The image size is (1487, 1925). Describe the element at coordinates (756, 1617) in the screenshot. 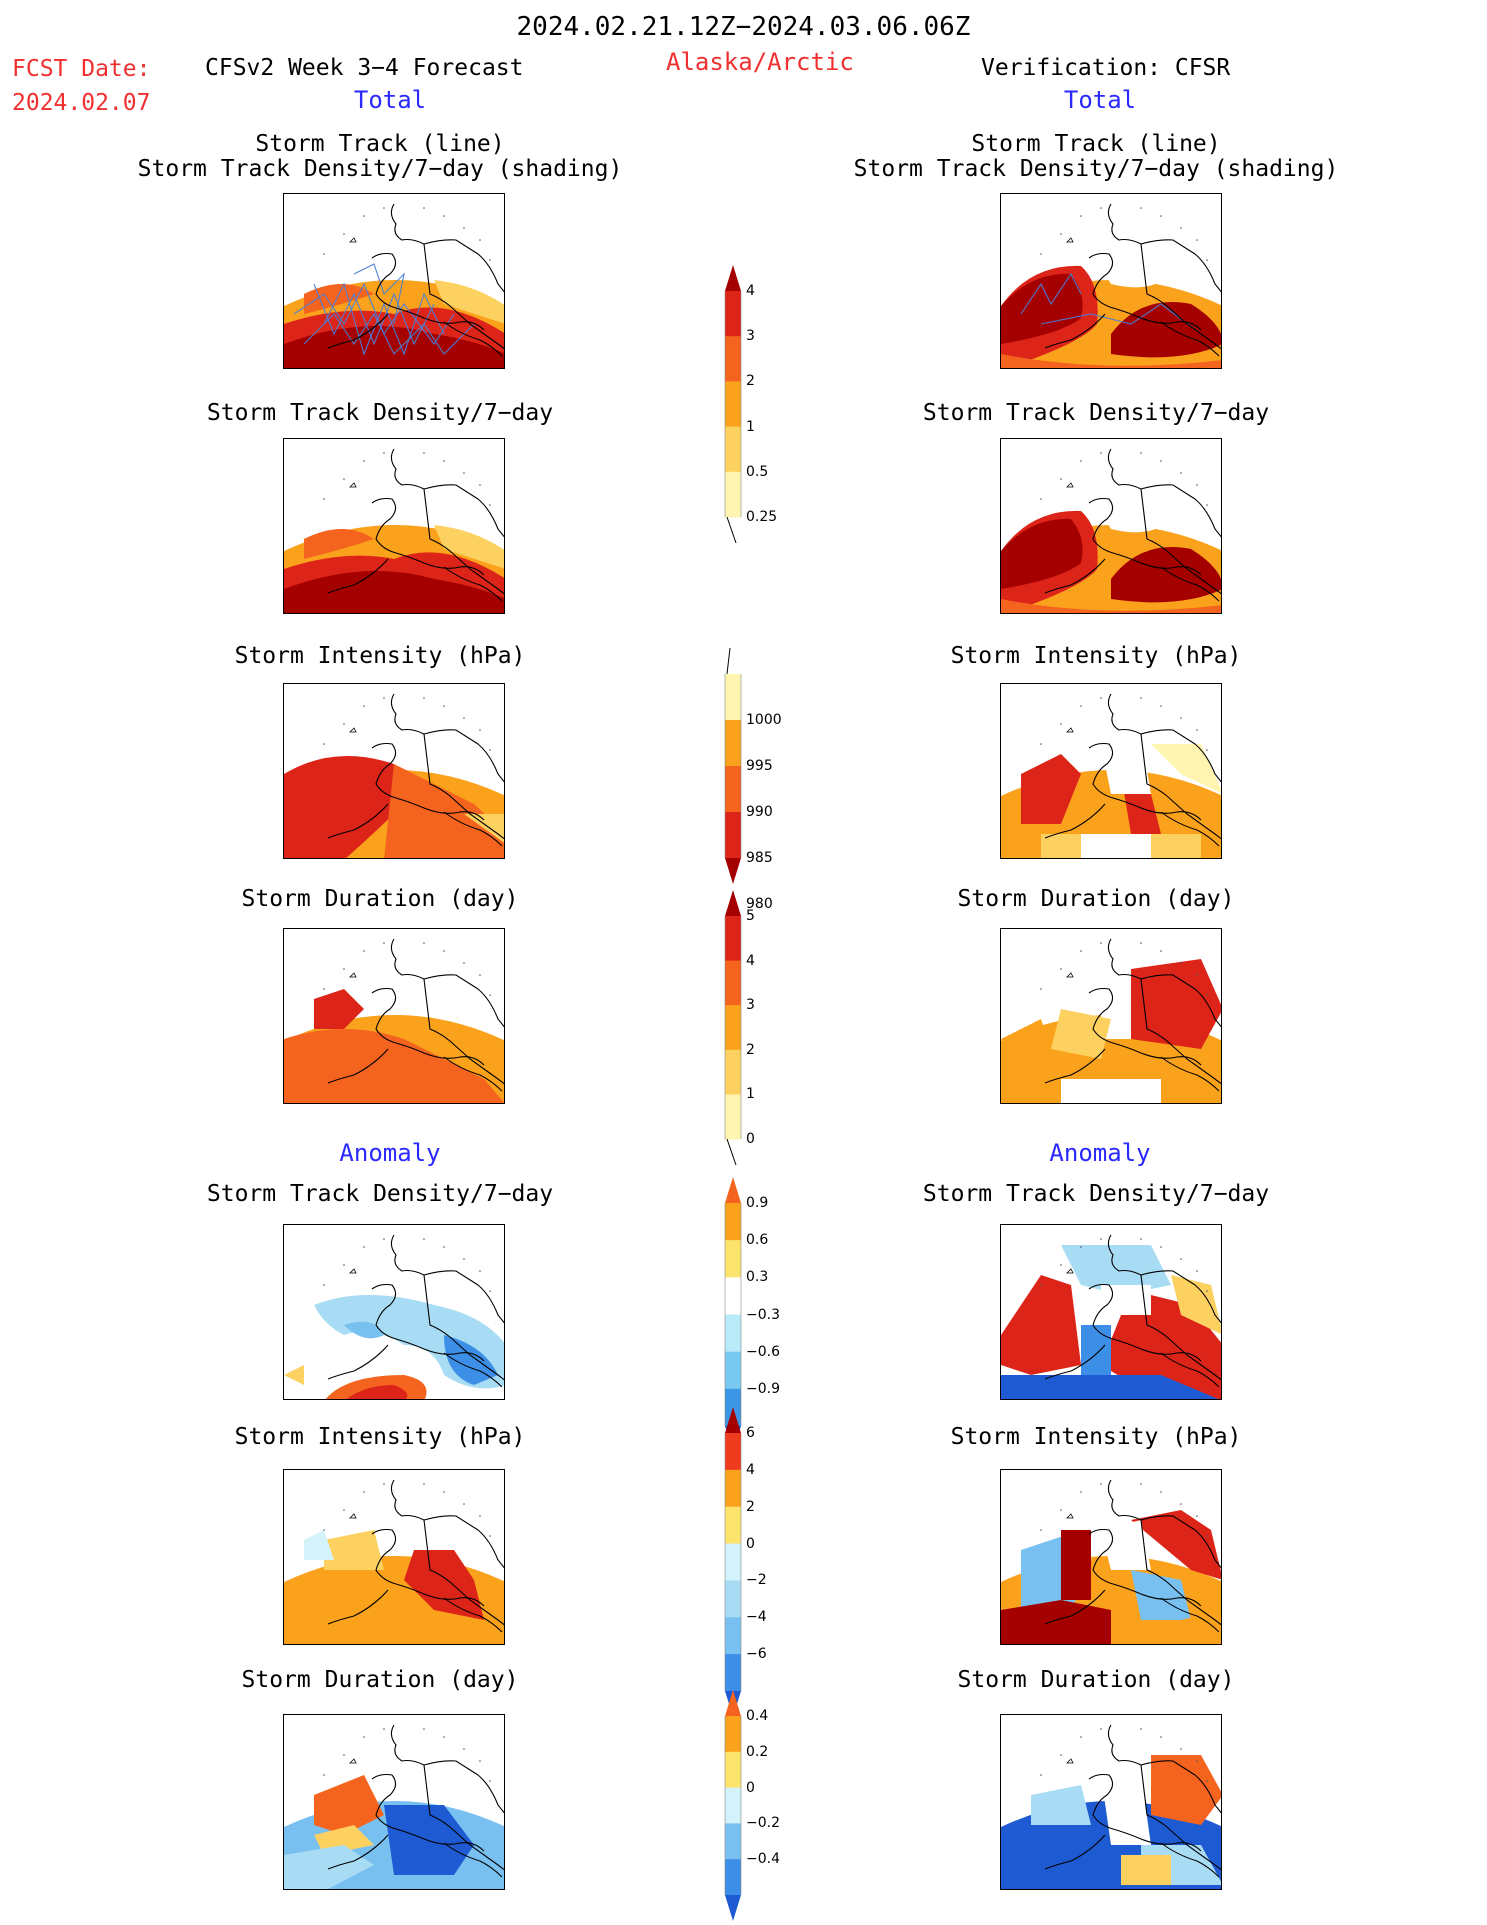

I see `colorbar-label: −4` at that location.